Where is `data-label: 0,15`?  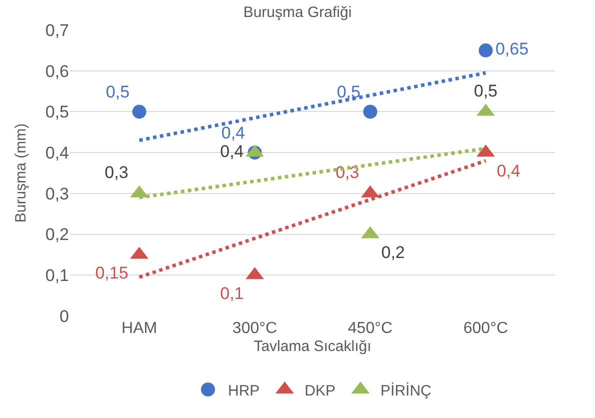
data-label: 0,15 is located at coordinates (111, 272).